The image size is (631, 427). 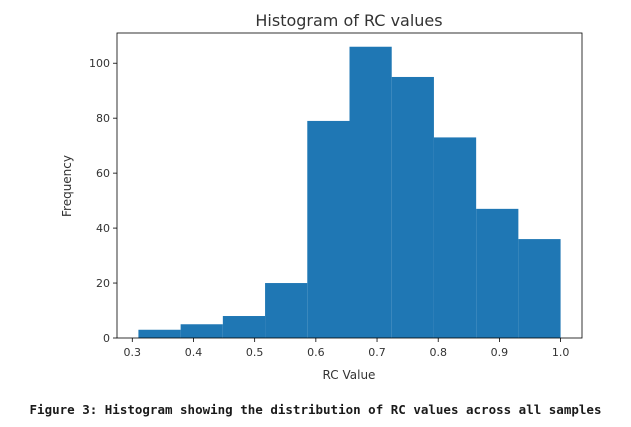 I want to click on y-tick-label: 40, so click(x=103, y=228).